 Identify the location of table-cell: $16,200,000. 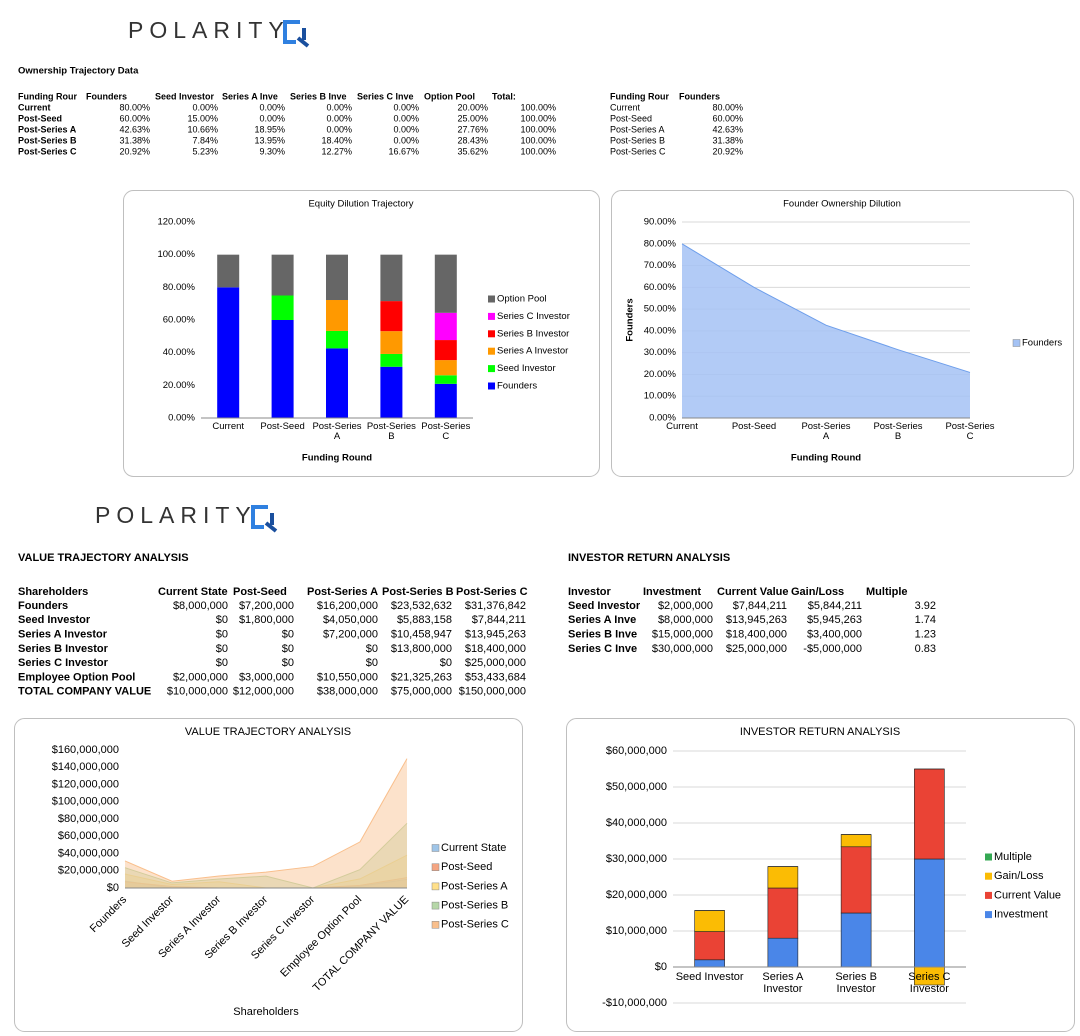
(347, 606).